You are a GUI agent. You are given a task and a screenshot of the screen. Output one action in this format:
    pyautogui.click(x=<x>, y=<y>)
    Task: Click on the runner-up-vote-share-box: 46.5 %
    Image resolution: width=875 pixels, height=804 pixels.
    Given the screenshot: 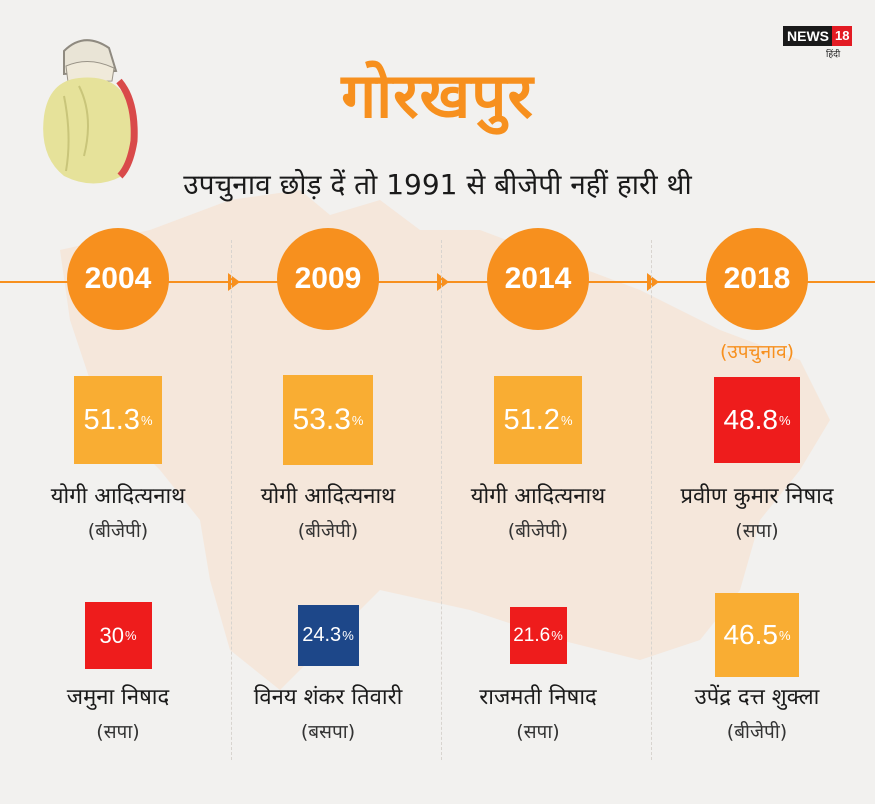 What is the action you would take?
    pyautogui.click(x=757, y=635)
    